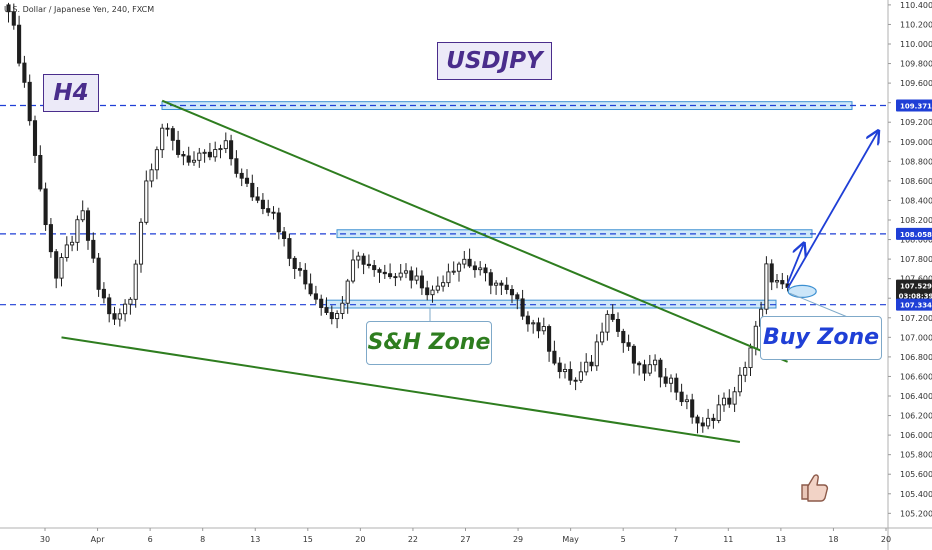 The height and width of the screenshot is (550, 932). I want to click on x-tick-label: 8, so click(202, 539).